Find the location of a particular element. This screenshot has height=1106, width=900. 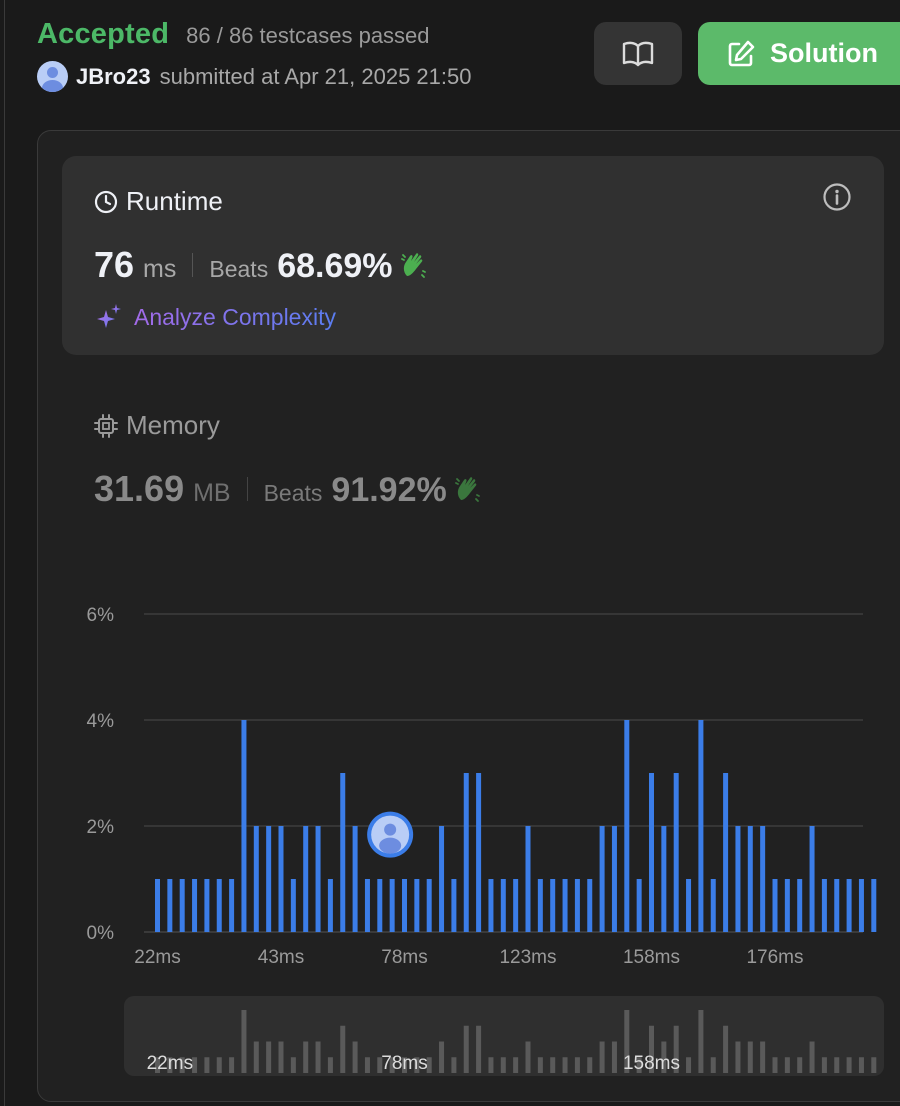

username-link: JBro23 is located at coordinates (113, 76).